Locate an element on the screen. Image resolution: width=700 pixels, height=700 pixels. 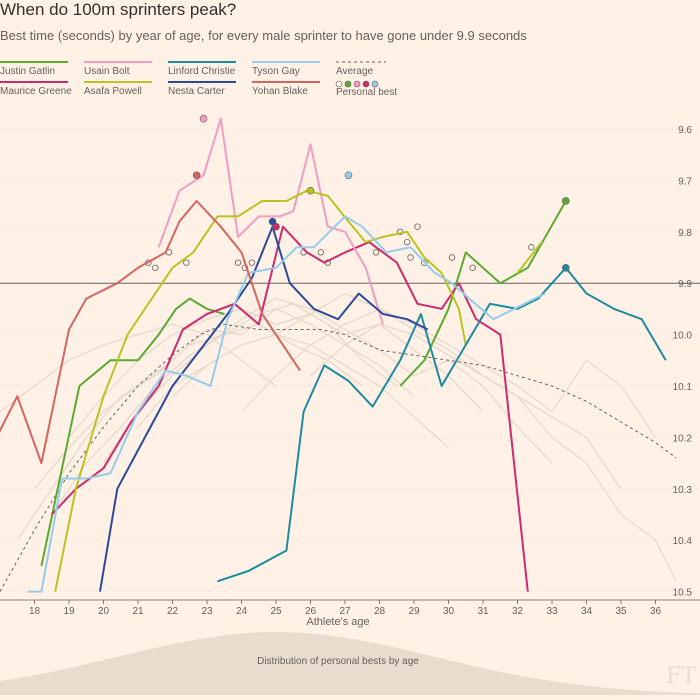
x-tick-label: 25 is located at coordinates (276, 611).